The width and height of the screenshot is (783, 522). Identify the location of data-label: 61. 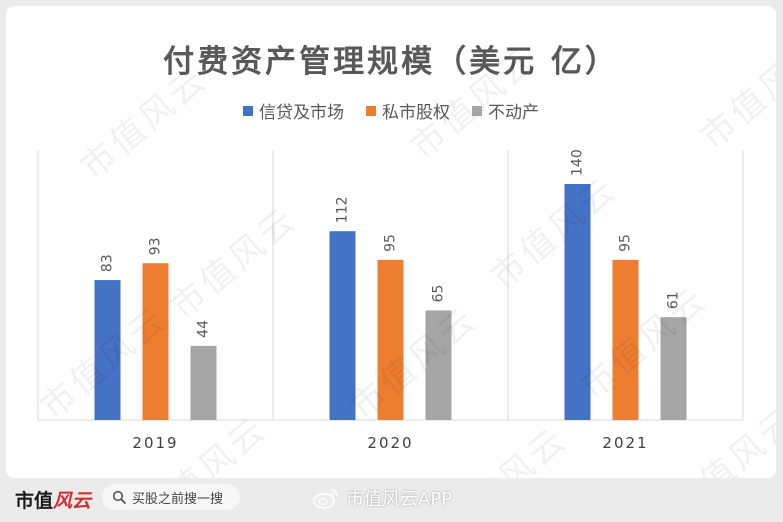
(674, 300).